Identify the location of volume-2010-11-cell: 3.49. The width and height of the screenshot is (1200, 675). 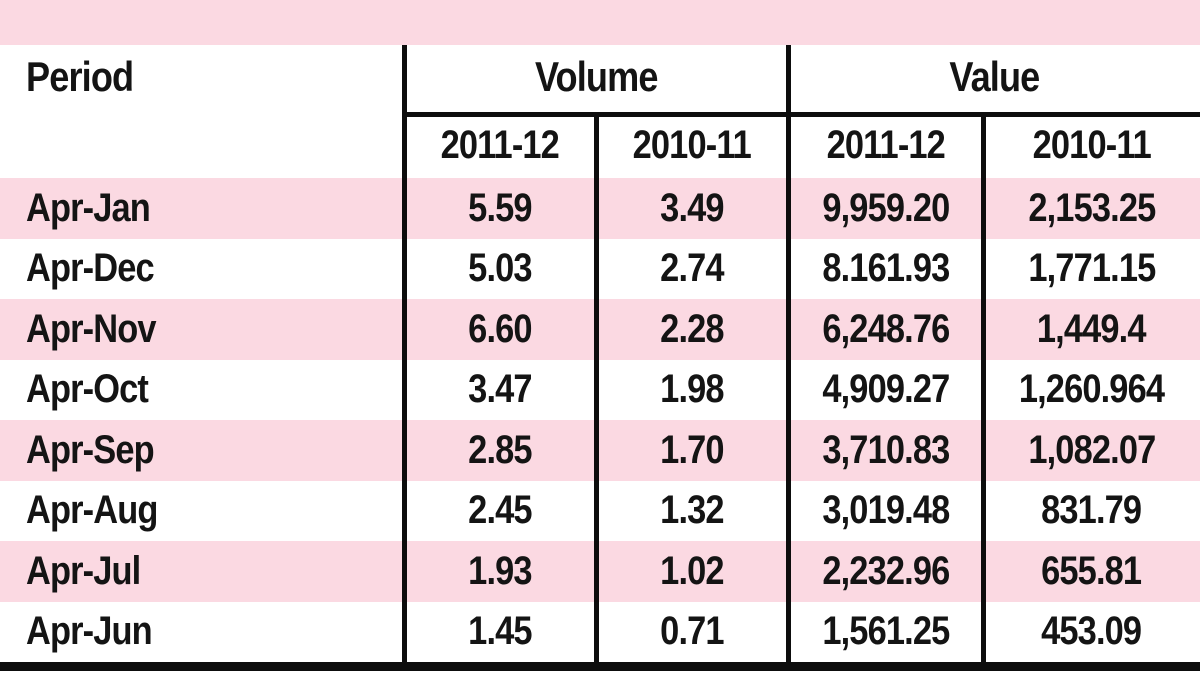
(692, 208).